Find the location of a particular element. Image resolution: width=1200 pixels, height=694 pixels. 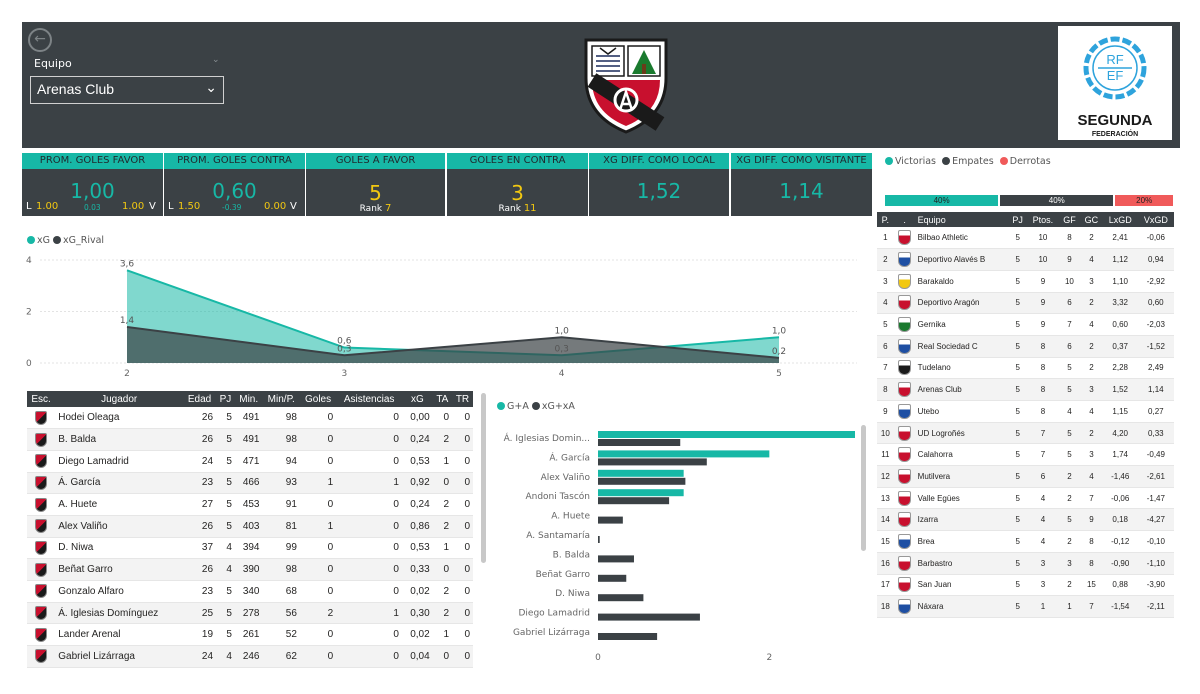

players-col-header: xG is located at coordinates (417, 399).